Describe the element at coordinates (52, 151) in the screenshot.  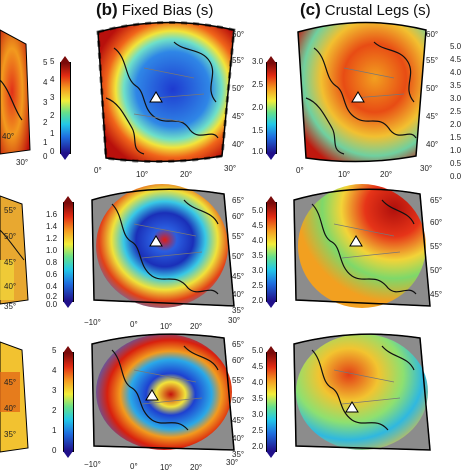
I see `cbar-b1-tick: 0` at that location.